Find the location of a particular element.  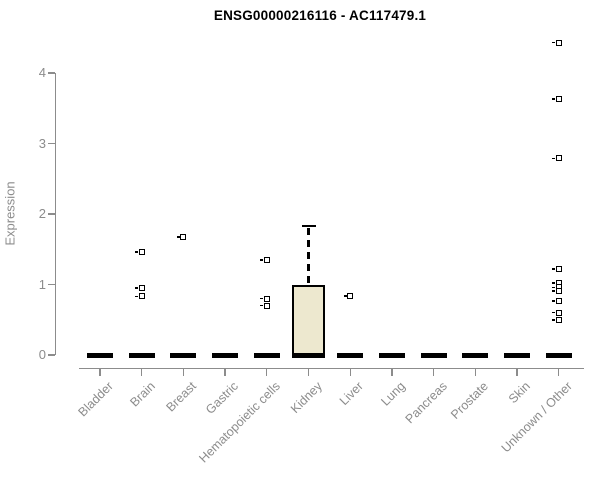

y-axis-line is located at coordinates (56, 214).